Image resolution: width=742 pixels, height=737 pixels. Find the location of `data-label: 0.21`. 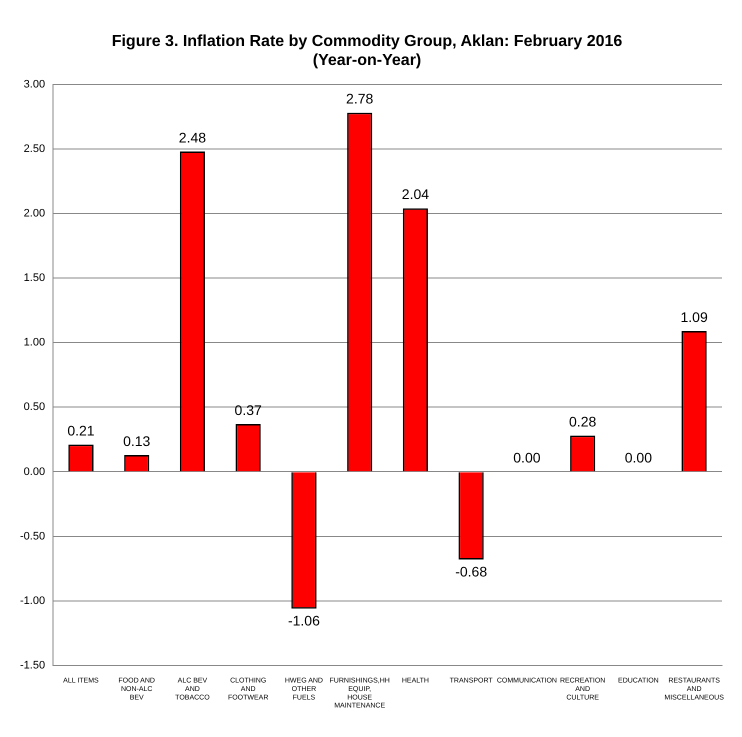

data-label: 0.21 is located at coordinates (81, 430).